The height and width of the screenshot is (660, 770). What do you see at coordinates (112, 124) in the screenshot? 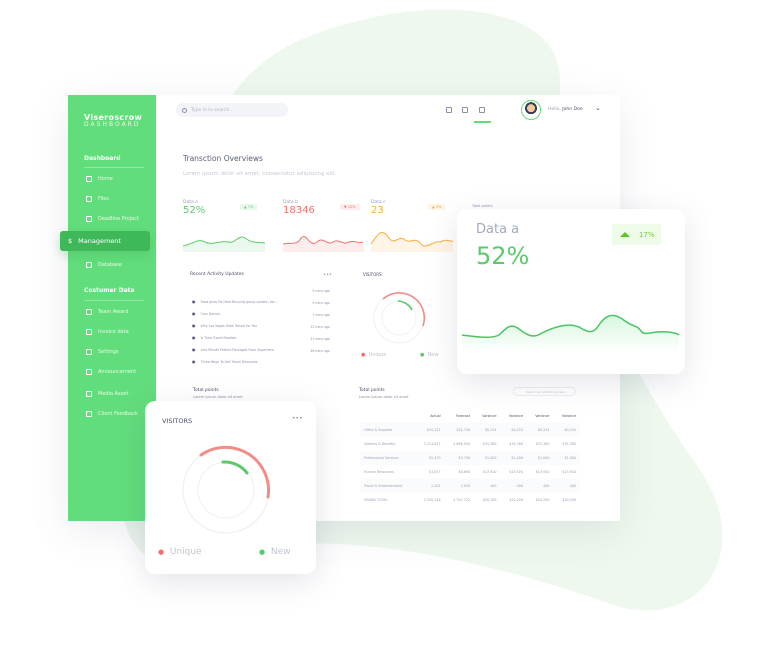
I see `brand-subtitle: DASHBOARD` at bounding box center [112, 124].